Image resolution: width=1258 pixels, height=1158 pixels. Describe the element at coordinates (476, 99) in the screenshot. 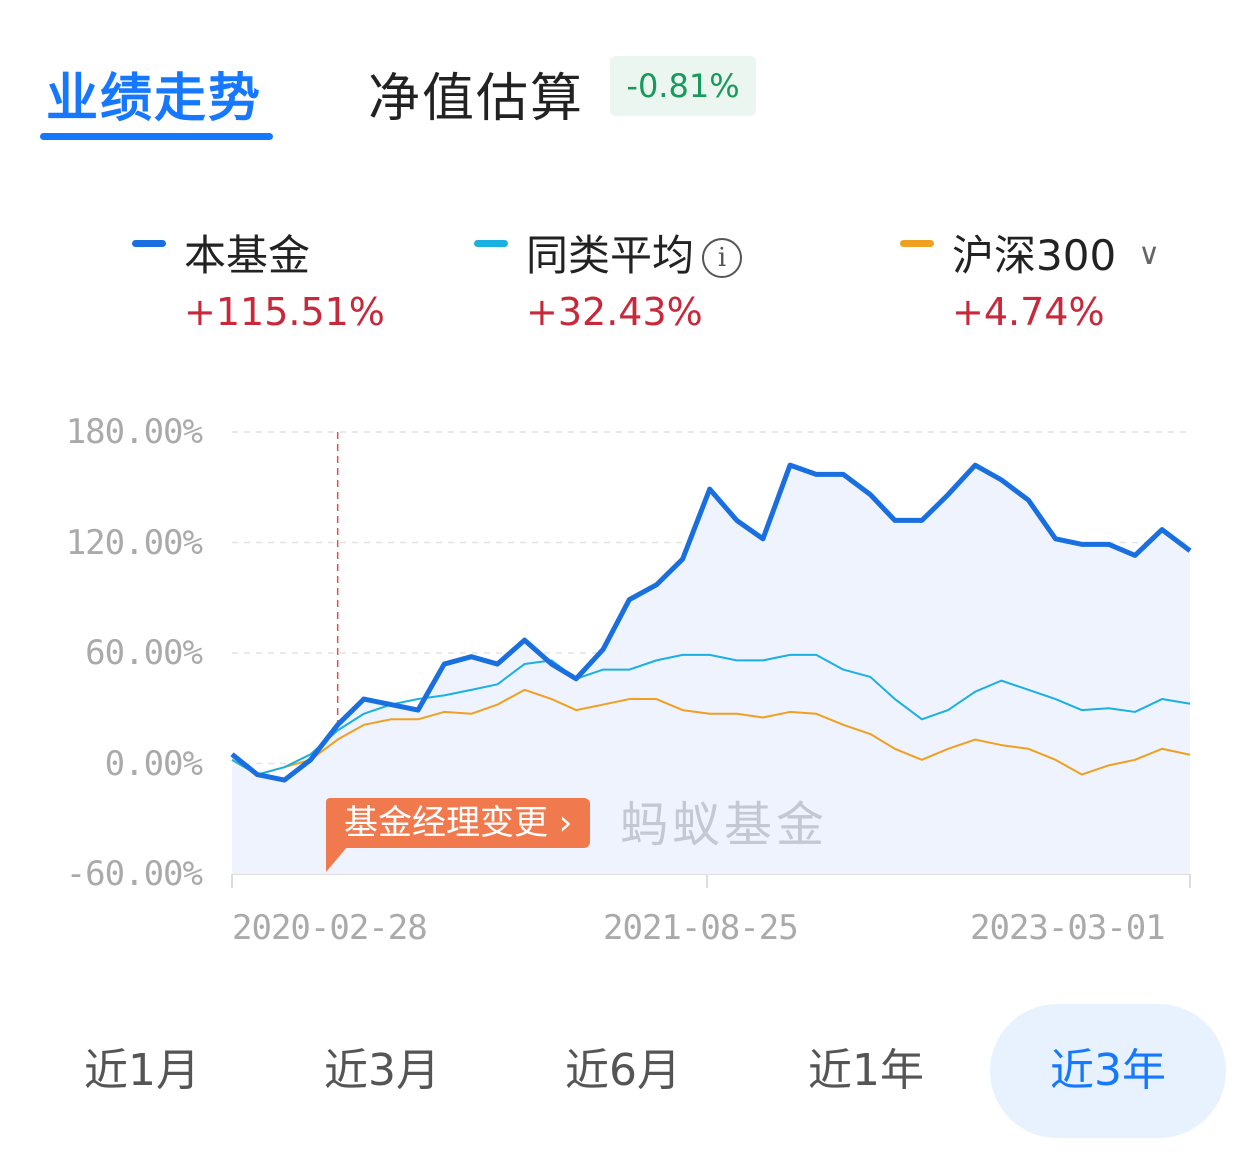

I see `tab-nav-estimate: 净值估算` at that location.